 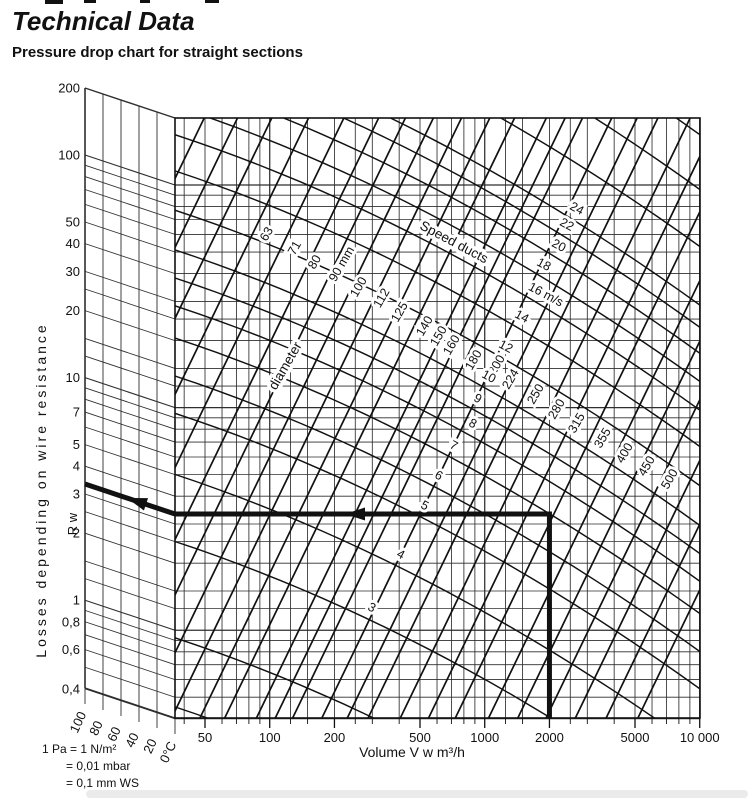 I want to click on unit-note-2: = 0,01 mbar, so click(x=98, y=766).